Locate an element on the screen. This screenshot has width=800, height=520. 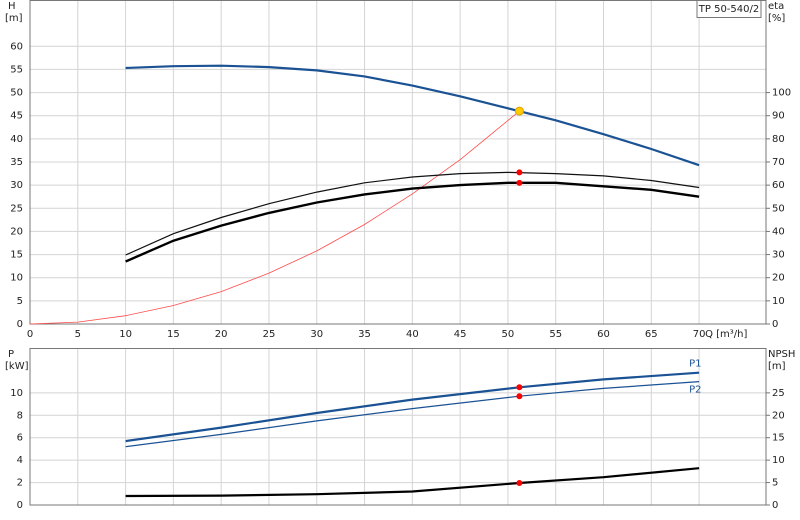
y2-axis-unit: [%] is located at coordinates (776, 18).